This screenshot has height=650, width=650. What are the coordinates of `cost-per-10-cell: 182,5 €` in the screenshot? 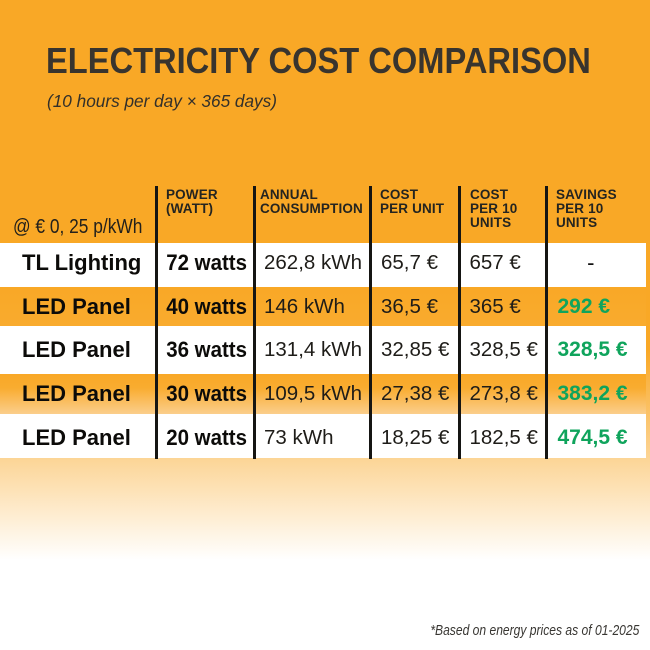 It's located at (503, 437).